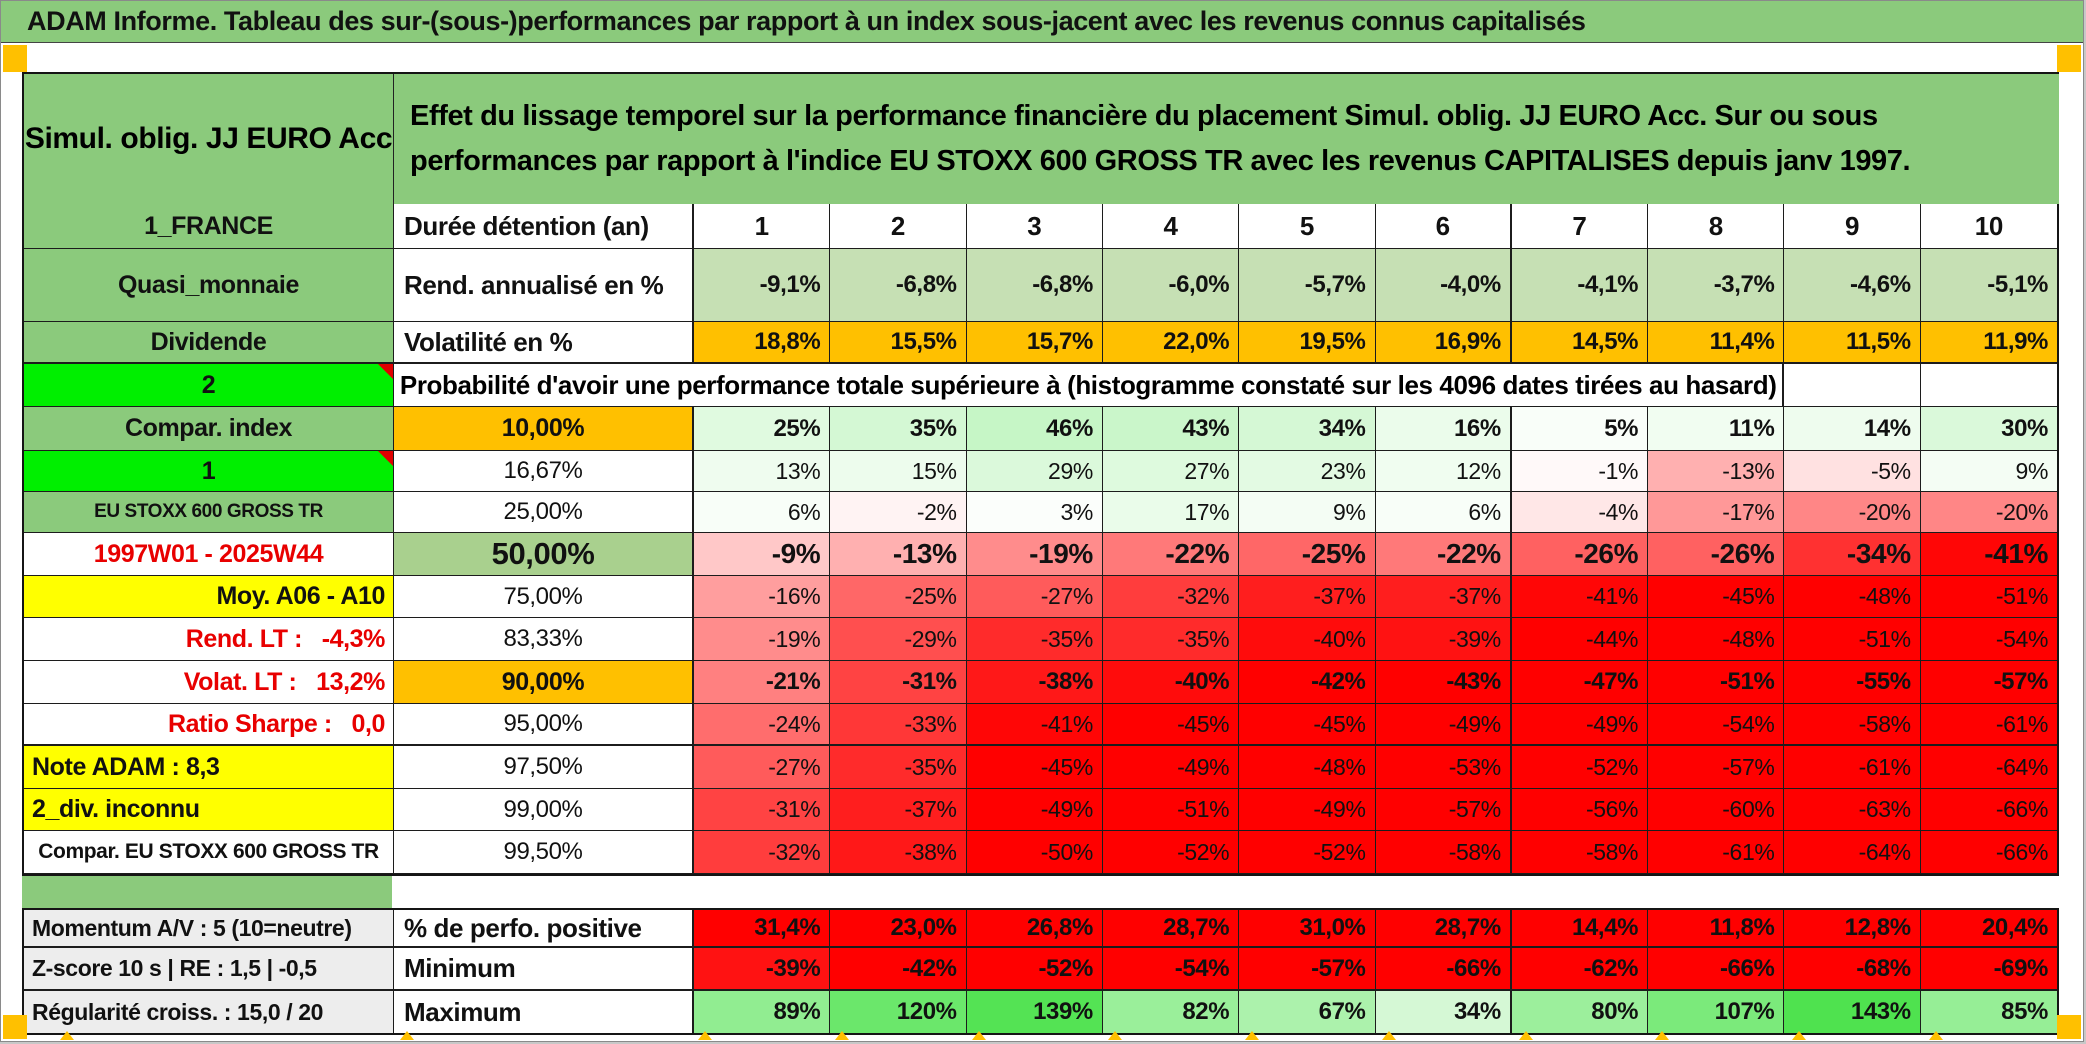 The image size is (2086, 1044). I want to click on value-cell: 29%, so click(1034, 471).